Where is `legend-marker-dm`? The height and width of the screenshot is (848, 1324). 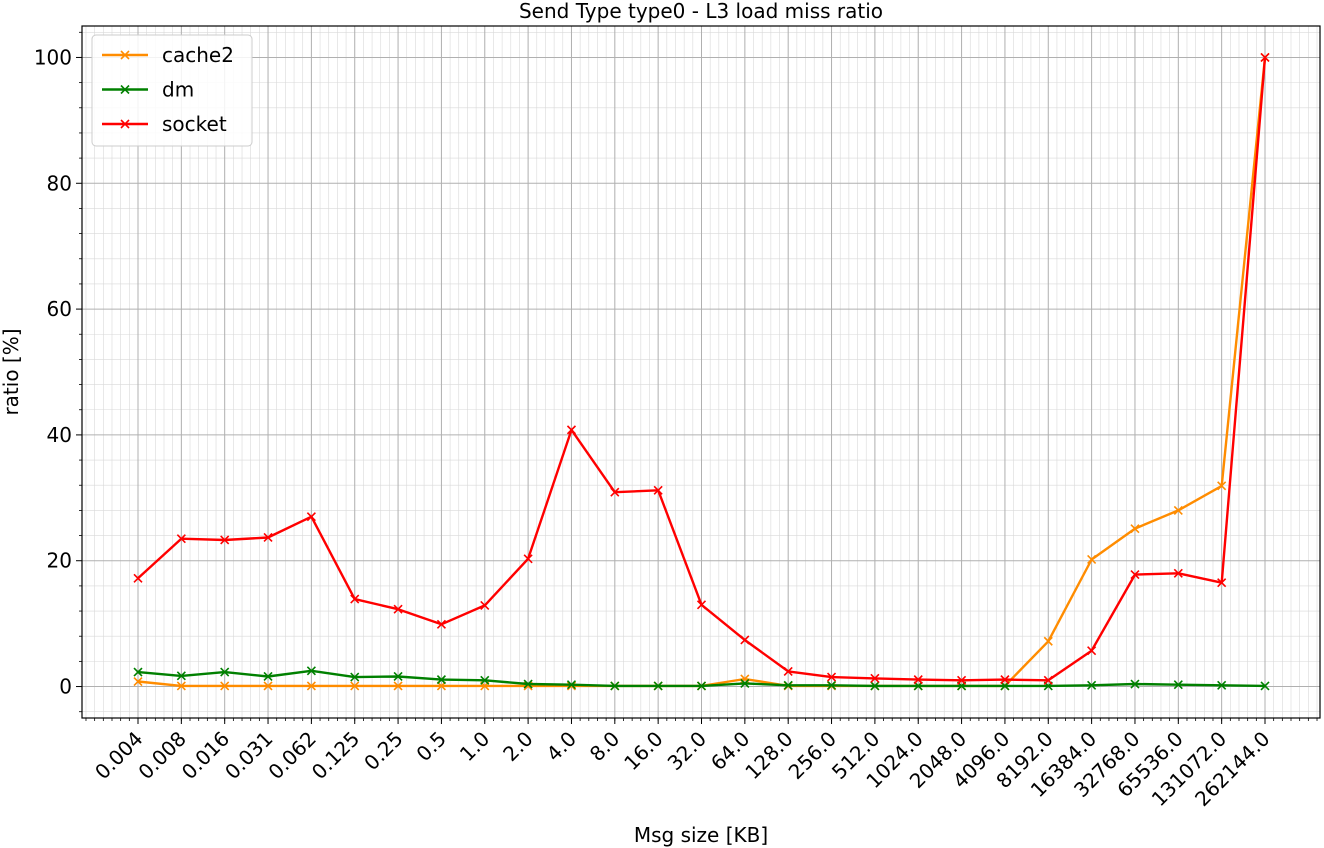
legend-marker-dm is located at coordinates (125, 89).